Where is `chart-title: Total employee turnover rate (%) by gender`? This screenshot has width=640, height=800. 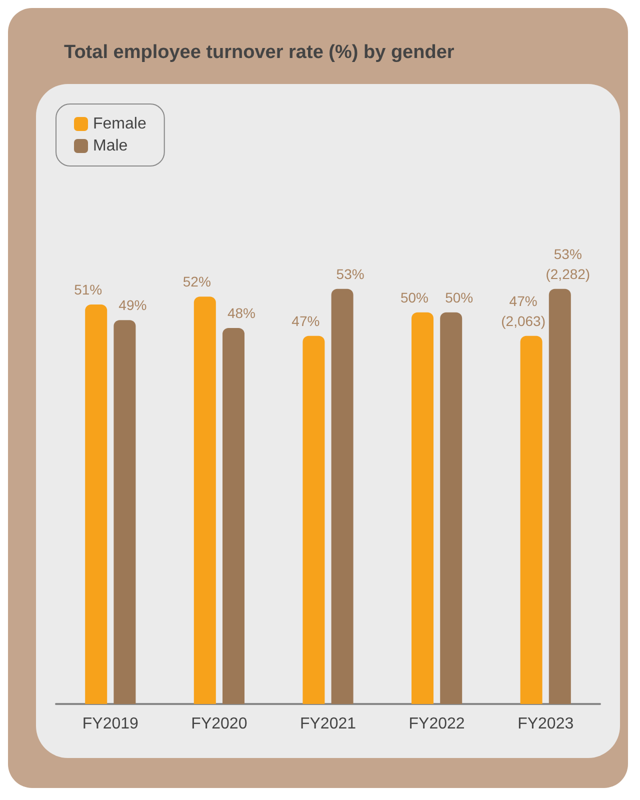
chart-title: Total employee turnover rate (%) by gender is located at coordinates (259, 53).